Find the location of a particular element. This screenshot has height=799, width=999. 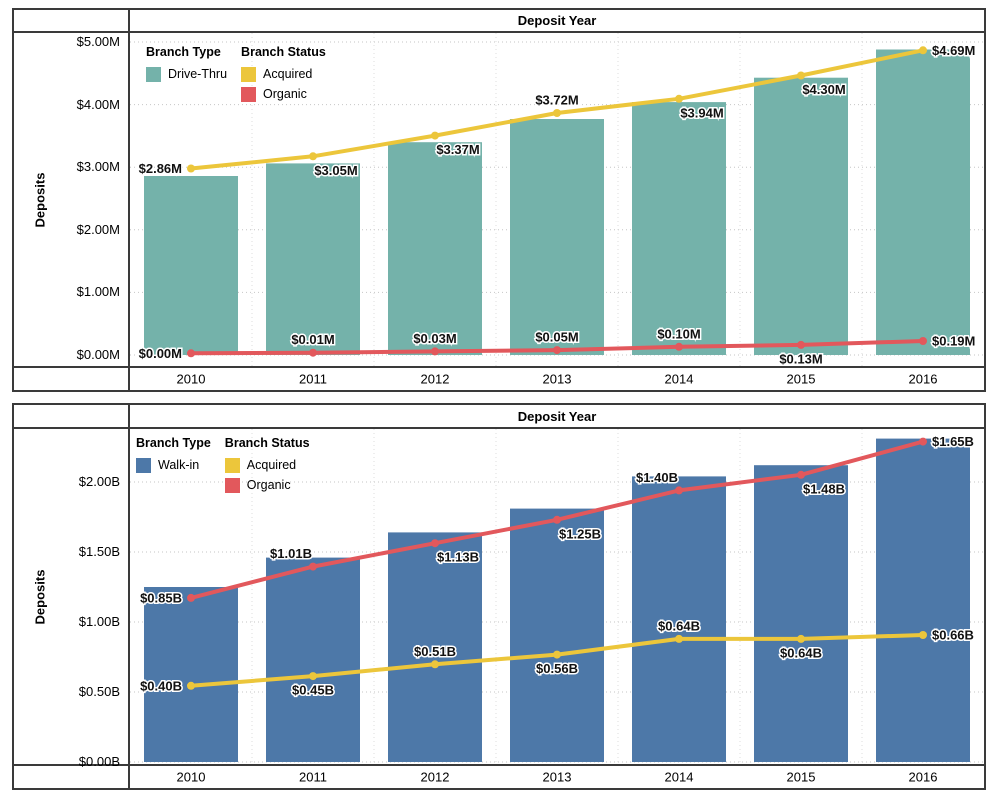

y-tick-label: $1.00M is located at coordinates (98, 292).